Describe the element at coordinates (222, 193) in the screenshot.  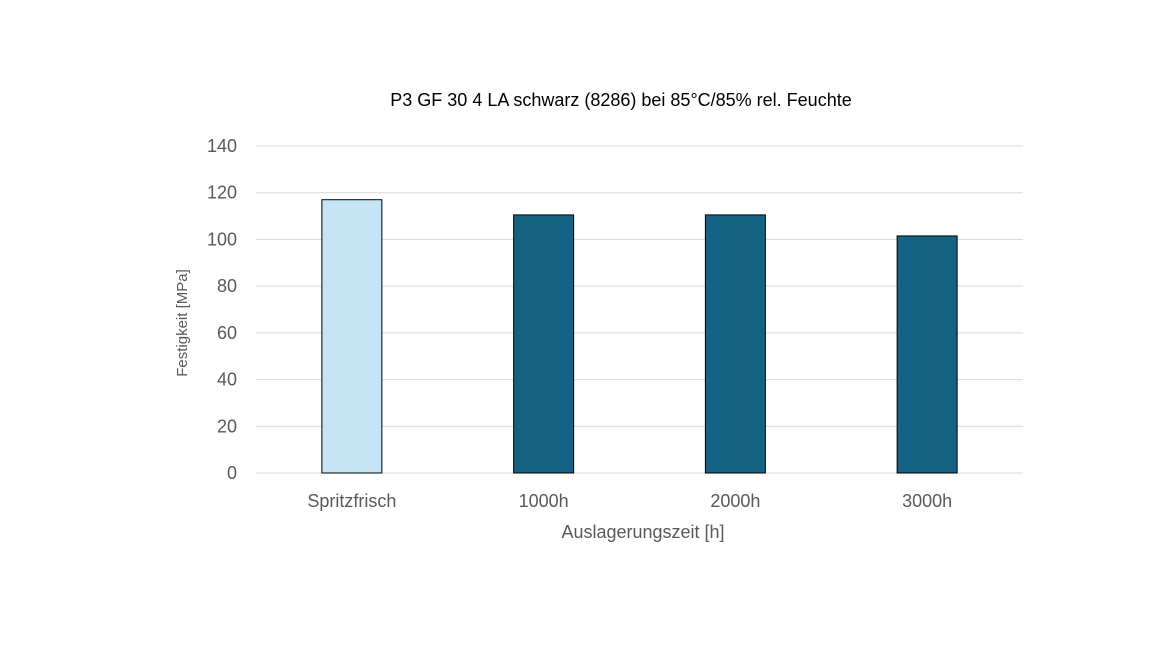
I see `y-tick-label: 120` at that location.